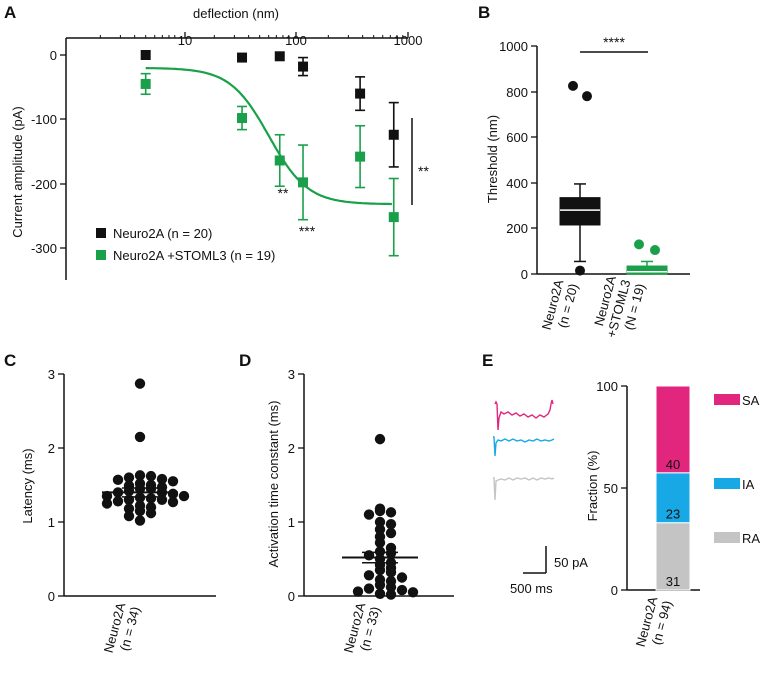 The width and height of the screenshot is (767, 678). Describe the element at coordinates (51, 522) in the screenshot. I see `chart-c-ytick-label-1: 1` at that location.